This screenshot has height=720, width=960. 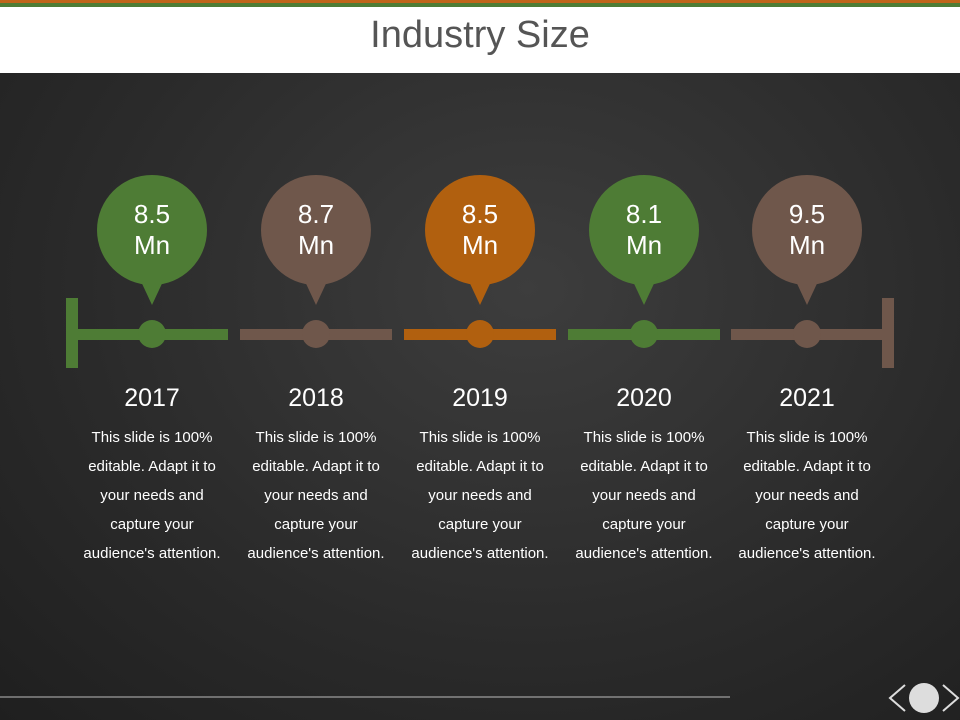 I want to click on year: 2018, so click(x=316, y=398).